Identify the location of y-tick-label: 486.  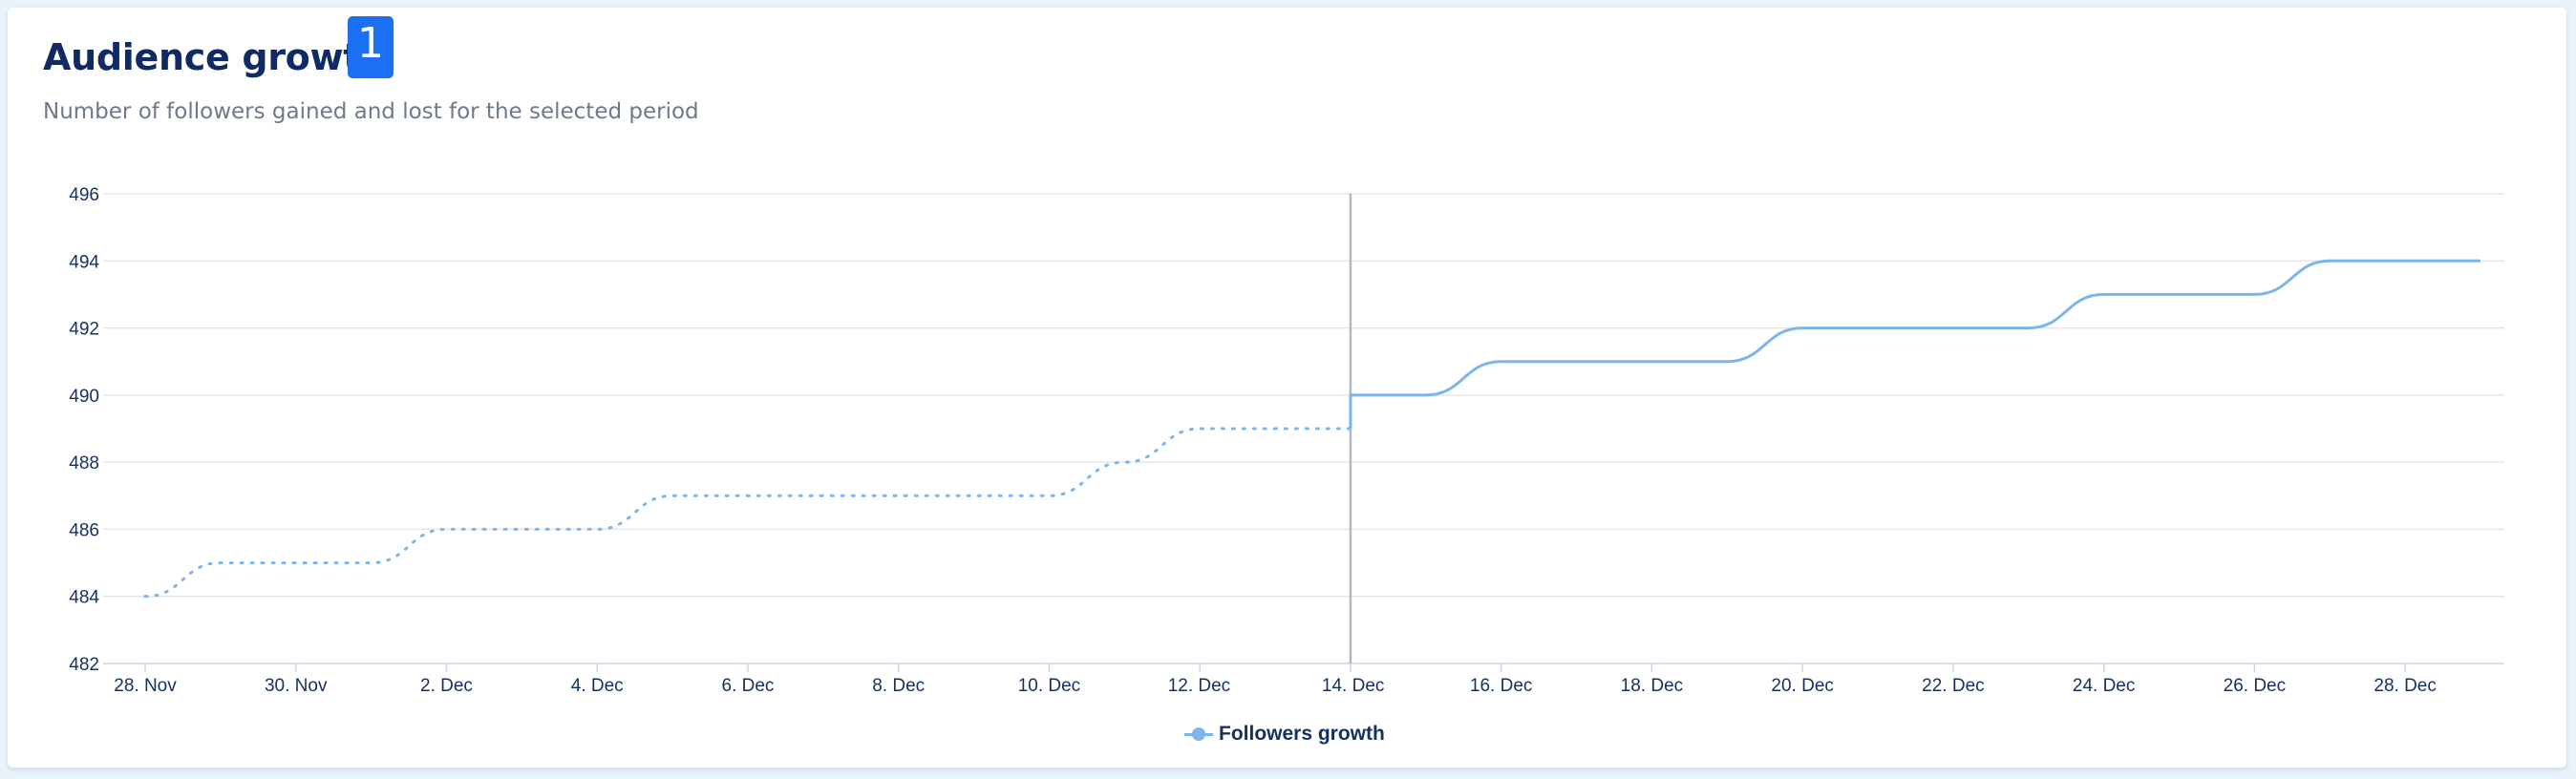
(84, 530).